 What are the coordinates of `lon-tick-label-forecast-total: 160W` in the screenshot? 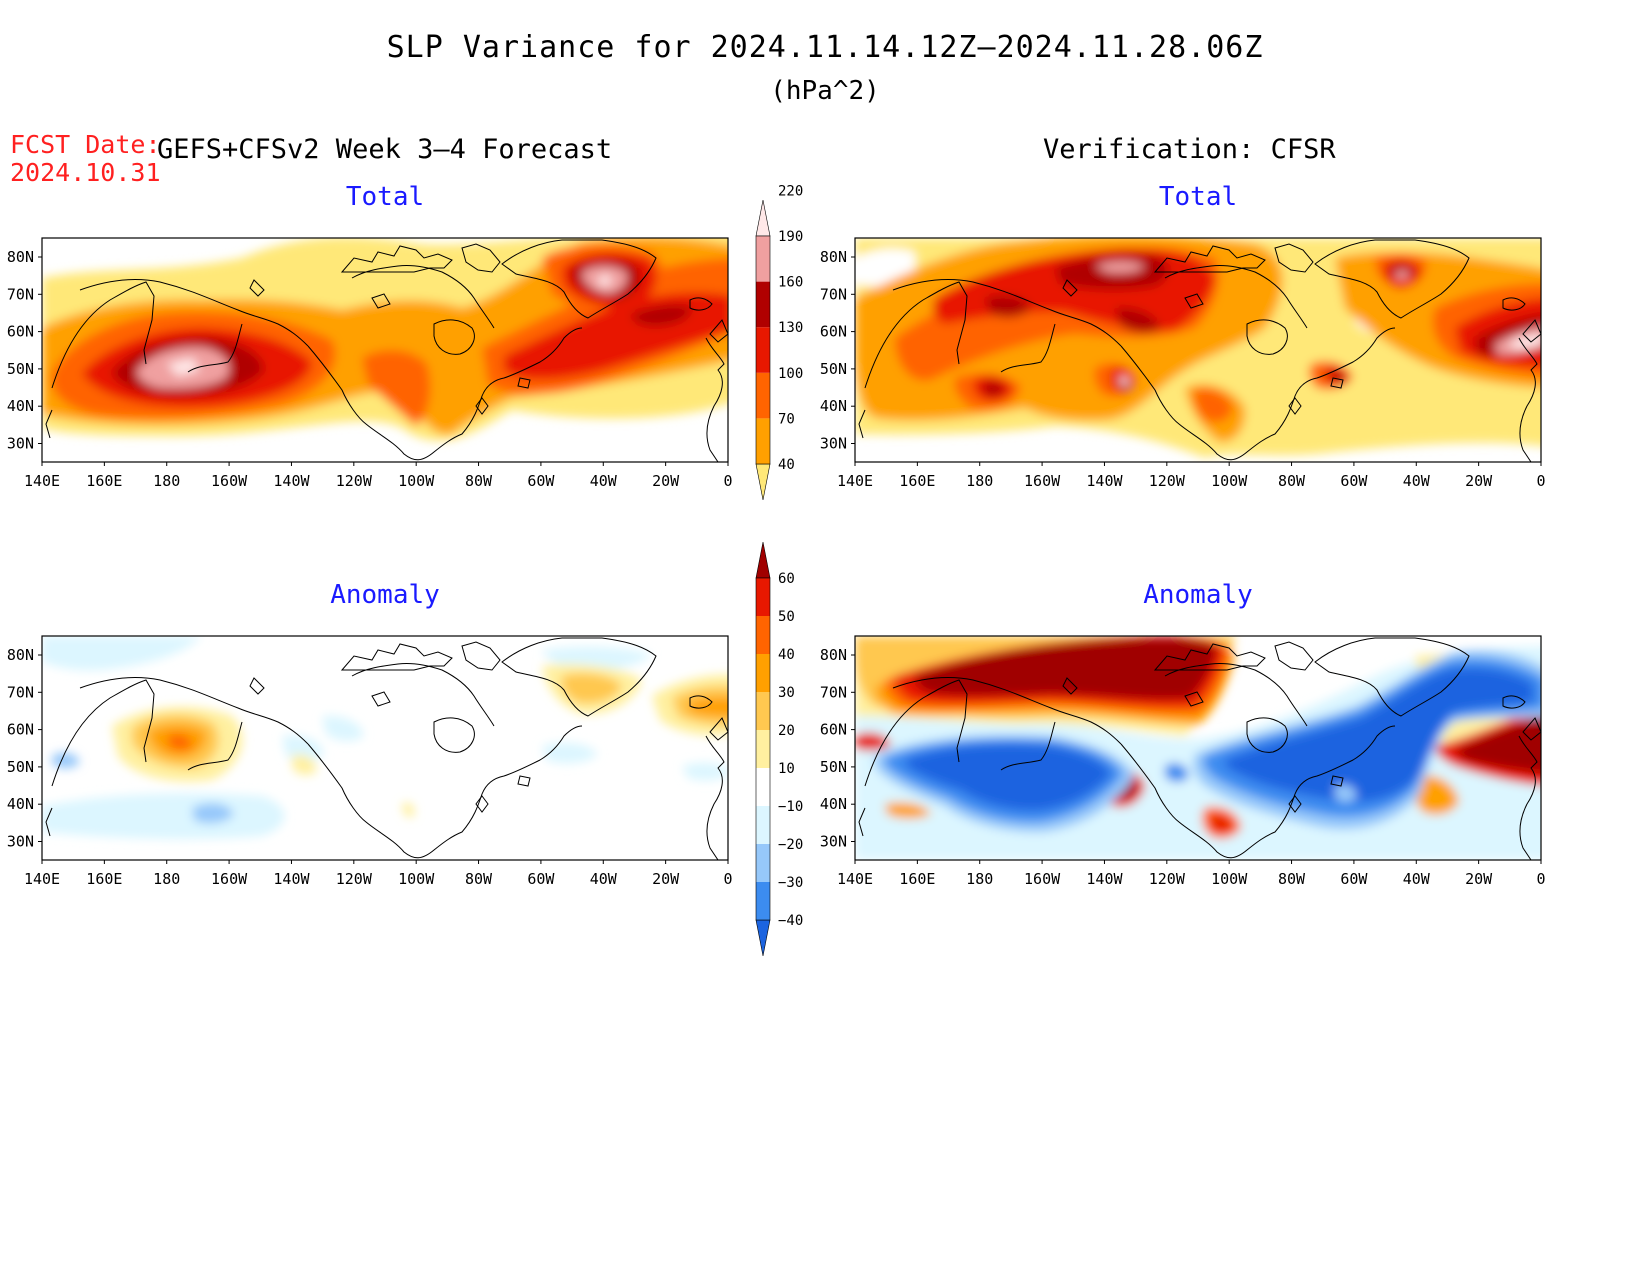 It's located at (229, 481).